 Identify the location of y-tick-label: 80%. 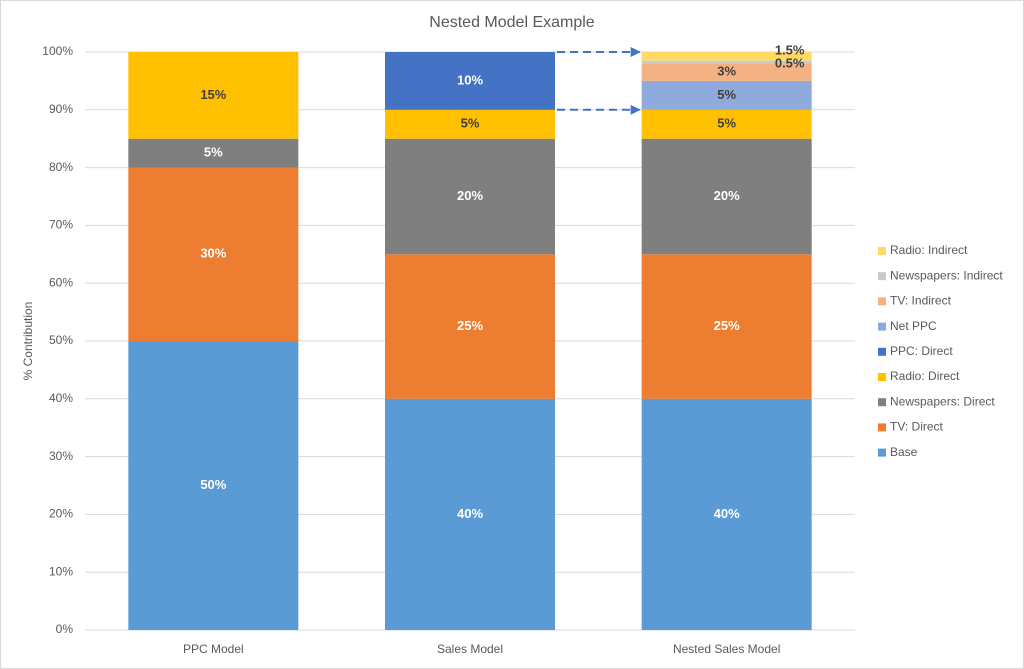
(61, 167).